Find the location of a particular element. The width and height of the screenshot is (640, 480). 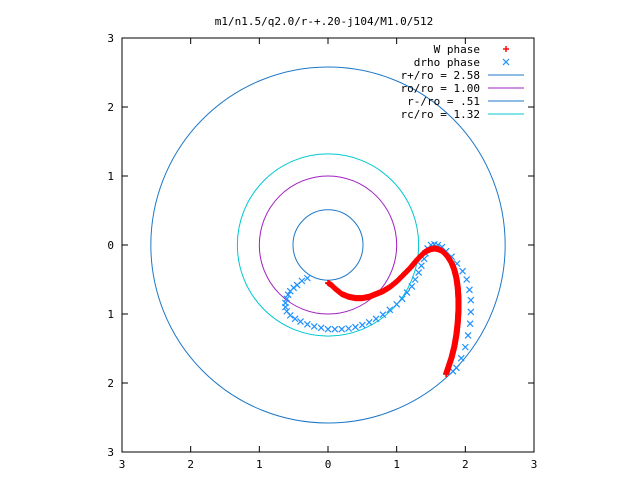

circle-curve is located at coordinates (328, 245).